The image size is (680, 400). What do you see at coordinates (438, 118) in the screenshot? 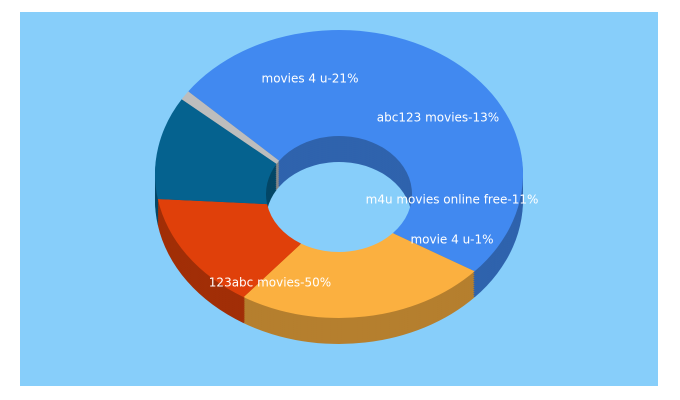
I see `data-label: abc123 movies-13%` at bounding box center [438, 118].